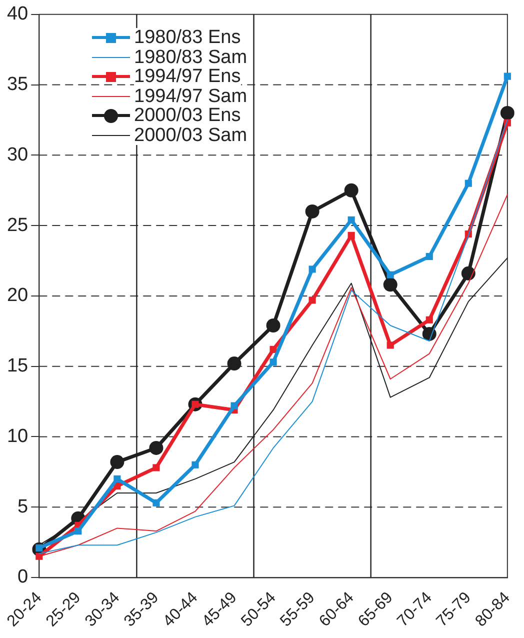 The height and width of the screenshot is (638, 524). Describe the element at coordinates (187, 115) in the screenshot. I see `legend-label: 2000/03 Ens` at that location.